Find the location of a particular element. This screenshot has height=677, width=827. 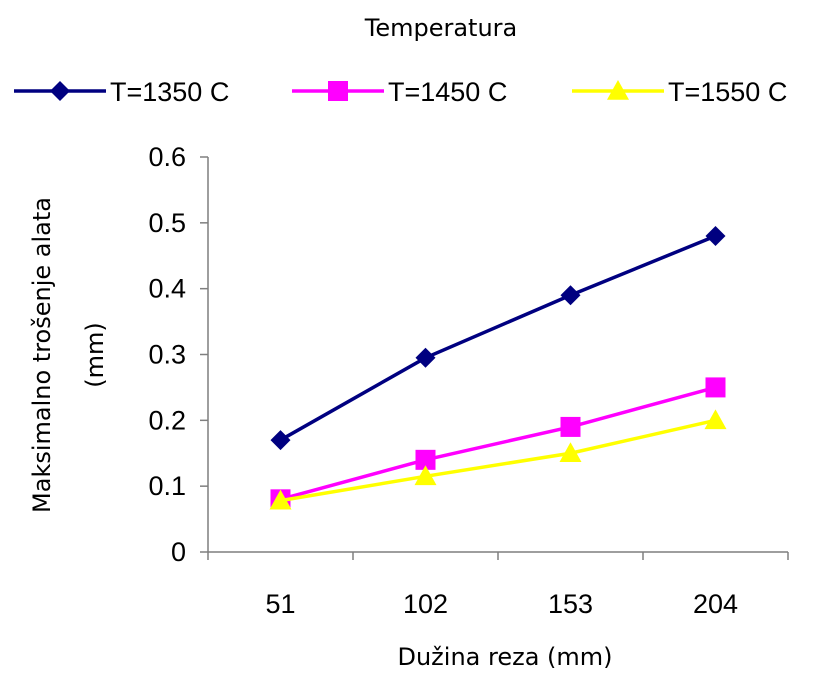

legend-item: T=1450 C is located at coordinates (399, 92).